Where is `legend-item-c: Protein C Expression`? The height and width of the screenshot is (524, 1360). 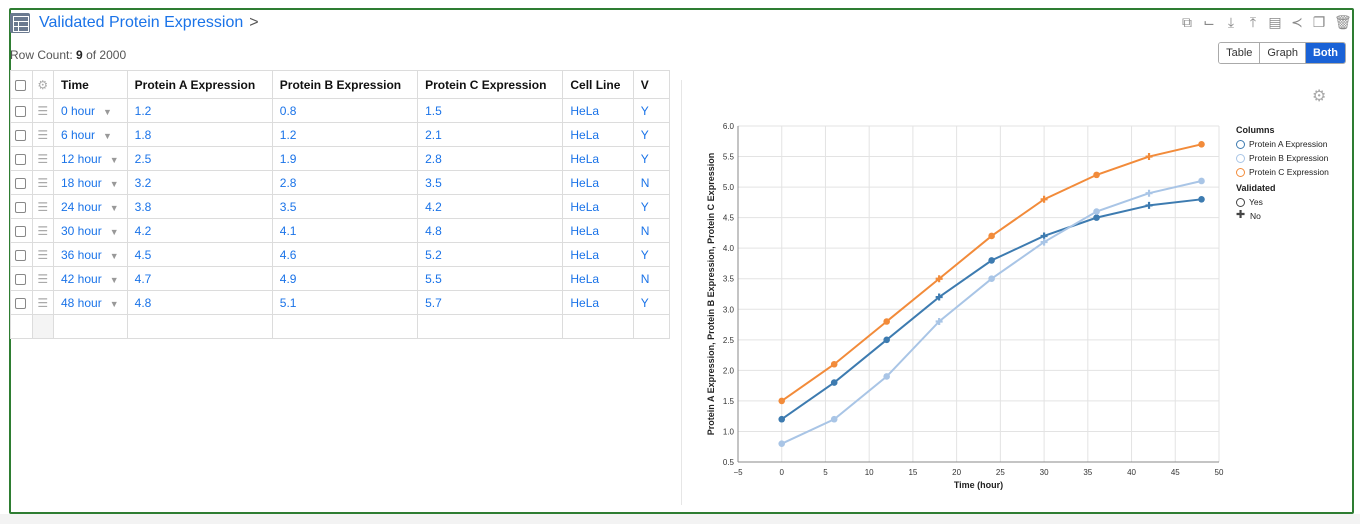
legend-item-c: Protein C Expression is located at coordinates (1282, 172).